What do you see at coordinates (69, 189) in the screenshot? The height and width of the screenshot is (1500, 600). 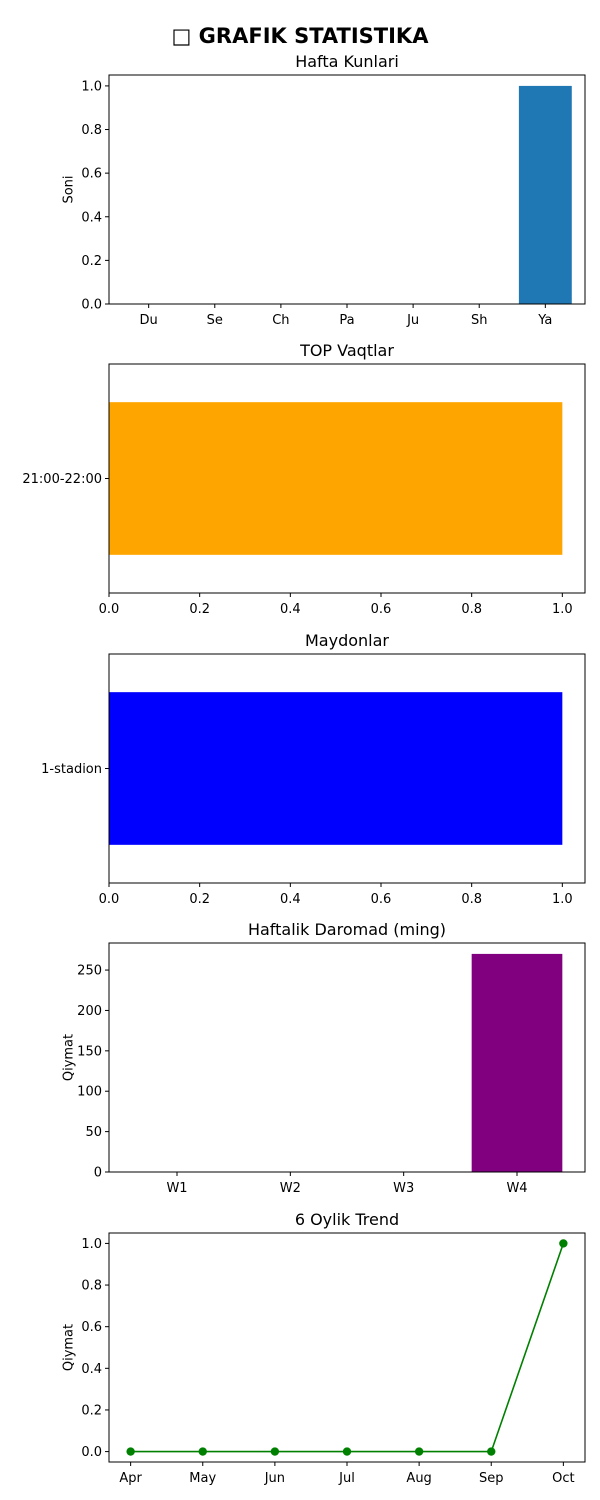 I see `y-axis-label: Soni` at bounding box center [69, 189].